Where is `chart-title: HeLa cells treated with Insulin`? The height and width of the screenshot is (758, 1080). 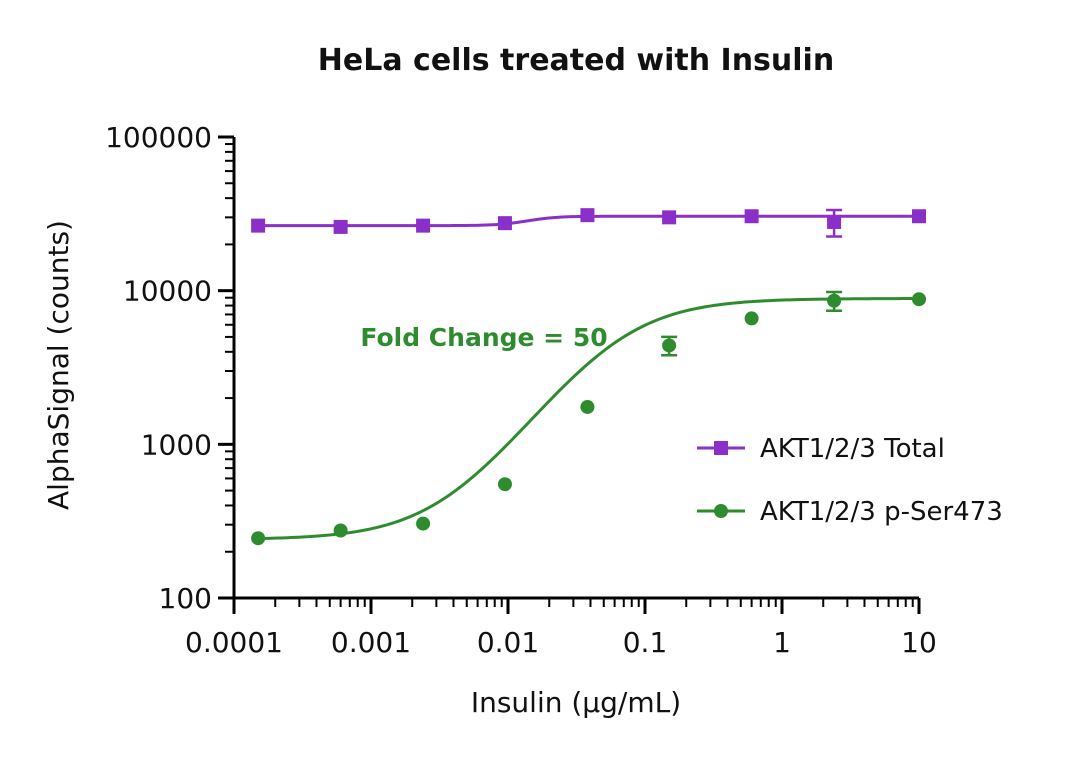 chart-title: HeLa cells treated with Insulin is located at coordinates (576, 60).